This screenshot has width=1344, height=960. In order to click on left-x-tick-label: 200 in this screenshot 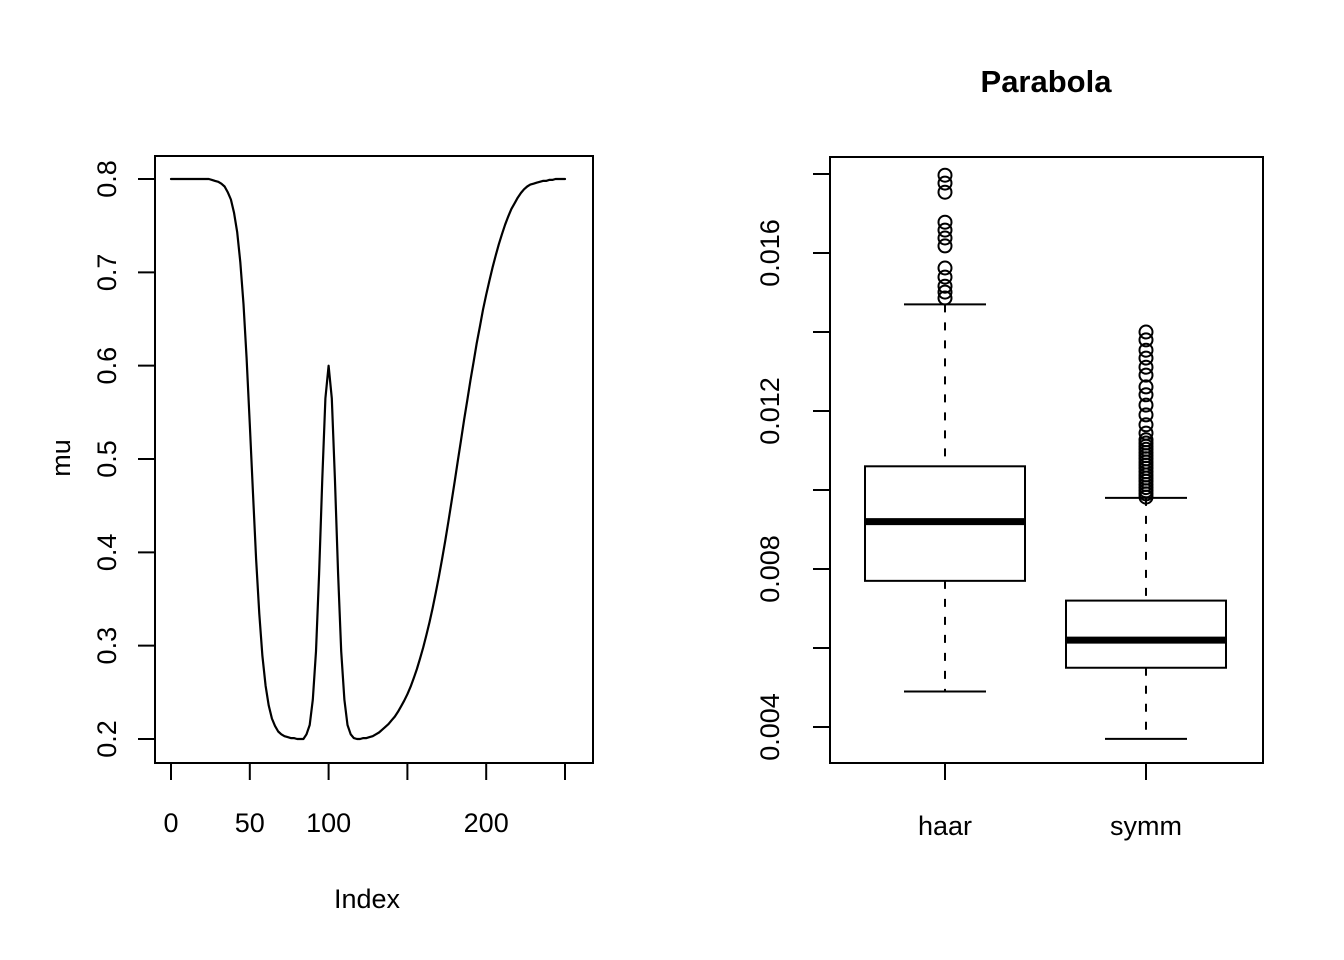, I will do `click(486, 823)`.